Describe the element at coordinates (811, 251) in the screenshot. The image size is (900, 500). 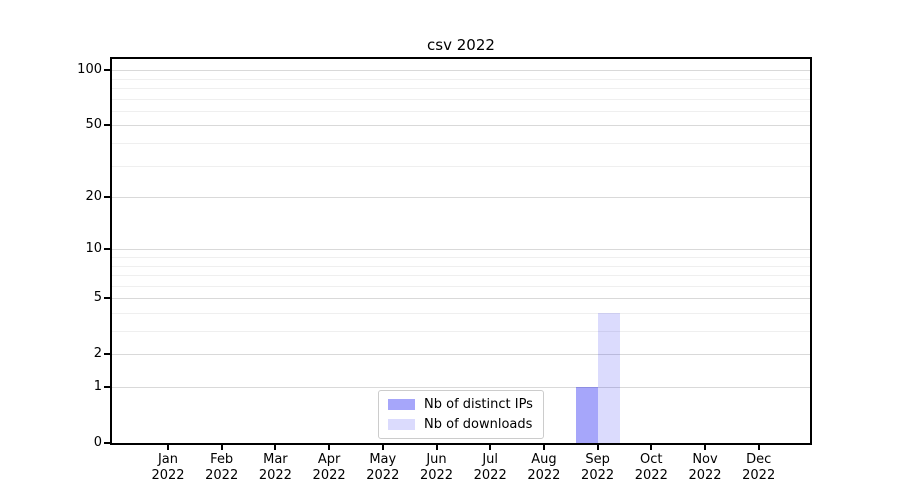
I see `spine-right` at that location.